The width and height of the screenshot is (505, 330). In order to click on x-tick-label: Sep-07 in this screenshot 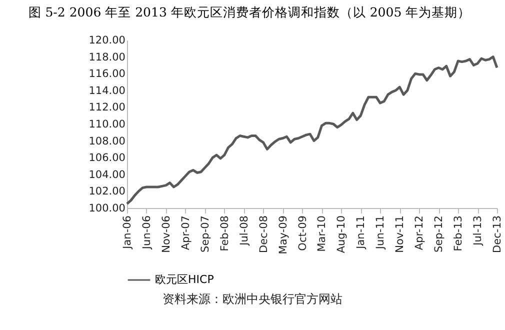, I will do `click(205, 234)`.